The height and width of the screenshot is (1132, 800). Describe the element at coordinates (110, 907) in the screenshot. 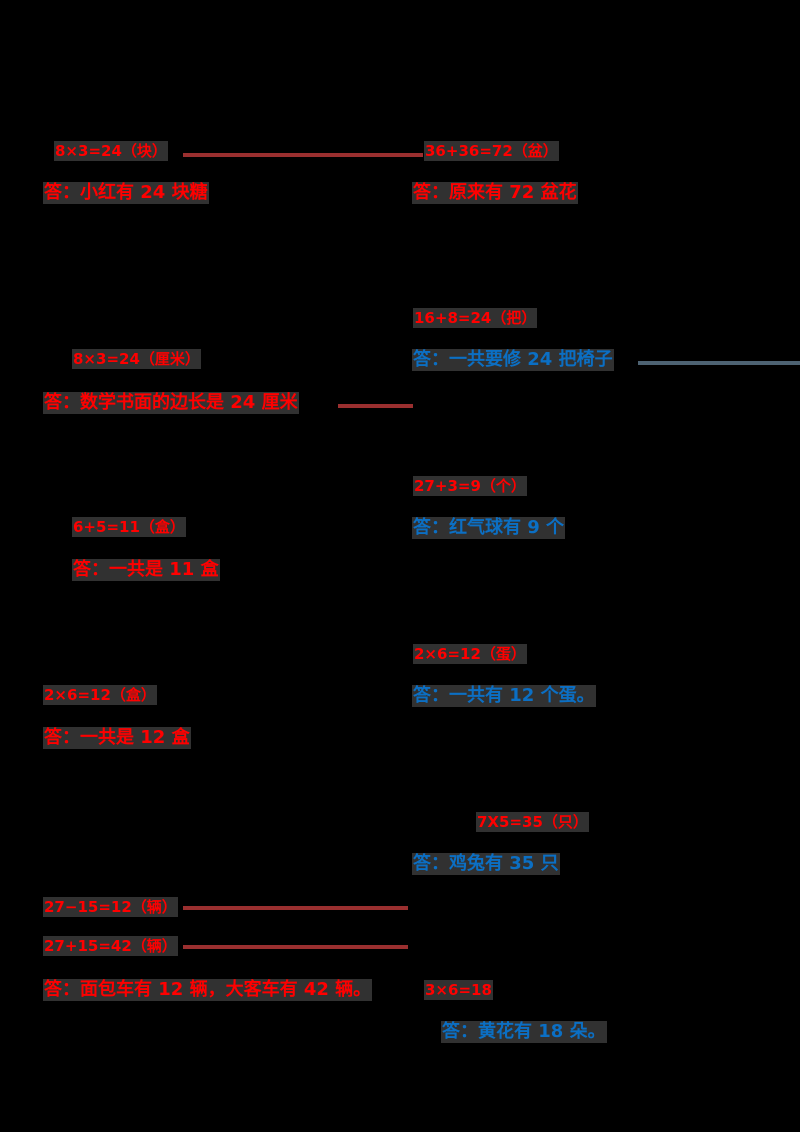

I see `equation-vans: 27−15=12（辆）` at that location.